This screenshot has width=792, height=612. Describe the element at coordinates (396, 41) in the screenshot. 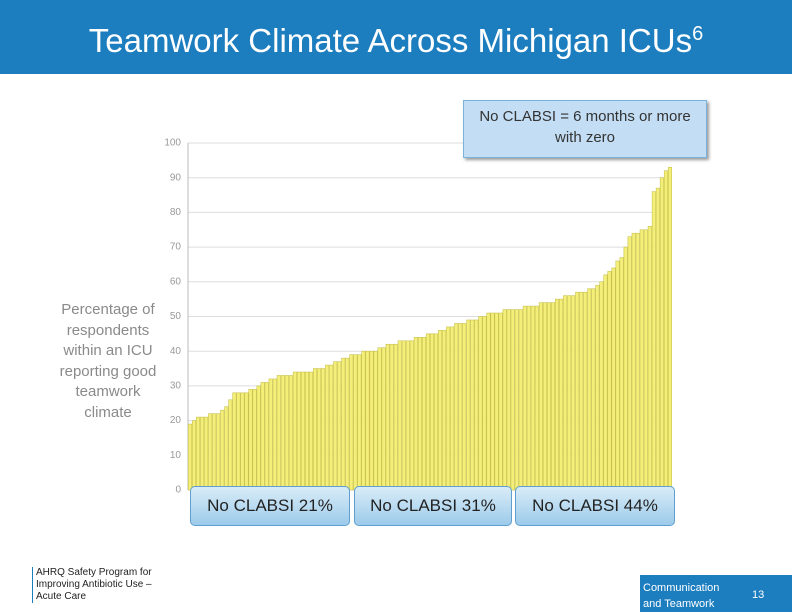

I see `slide-title: Teamwork Climate Across Michigan ICUs6` at that location.